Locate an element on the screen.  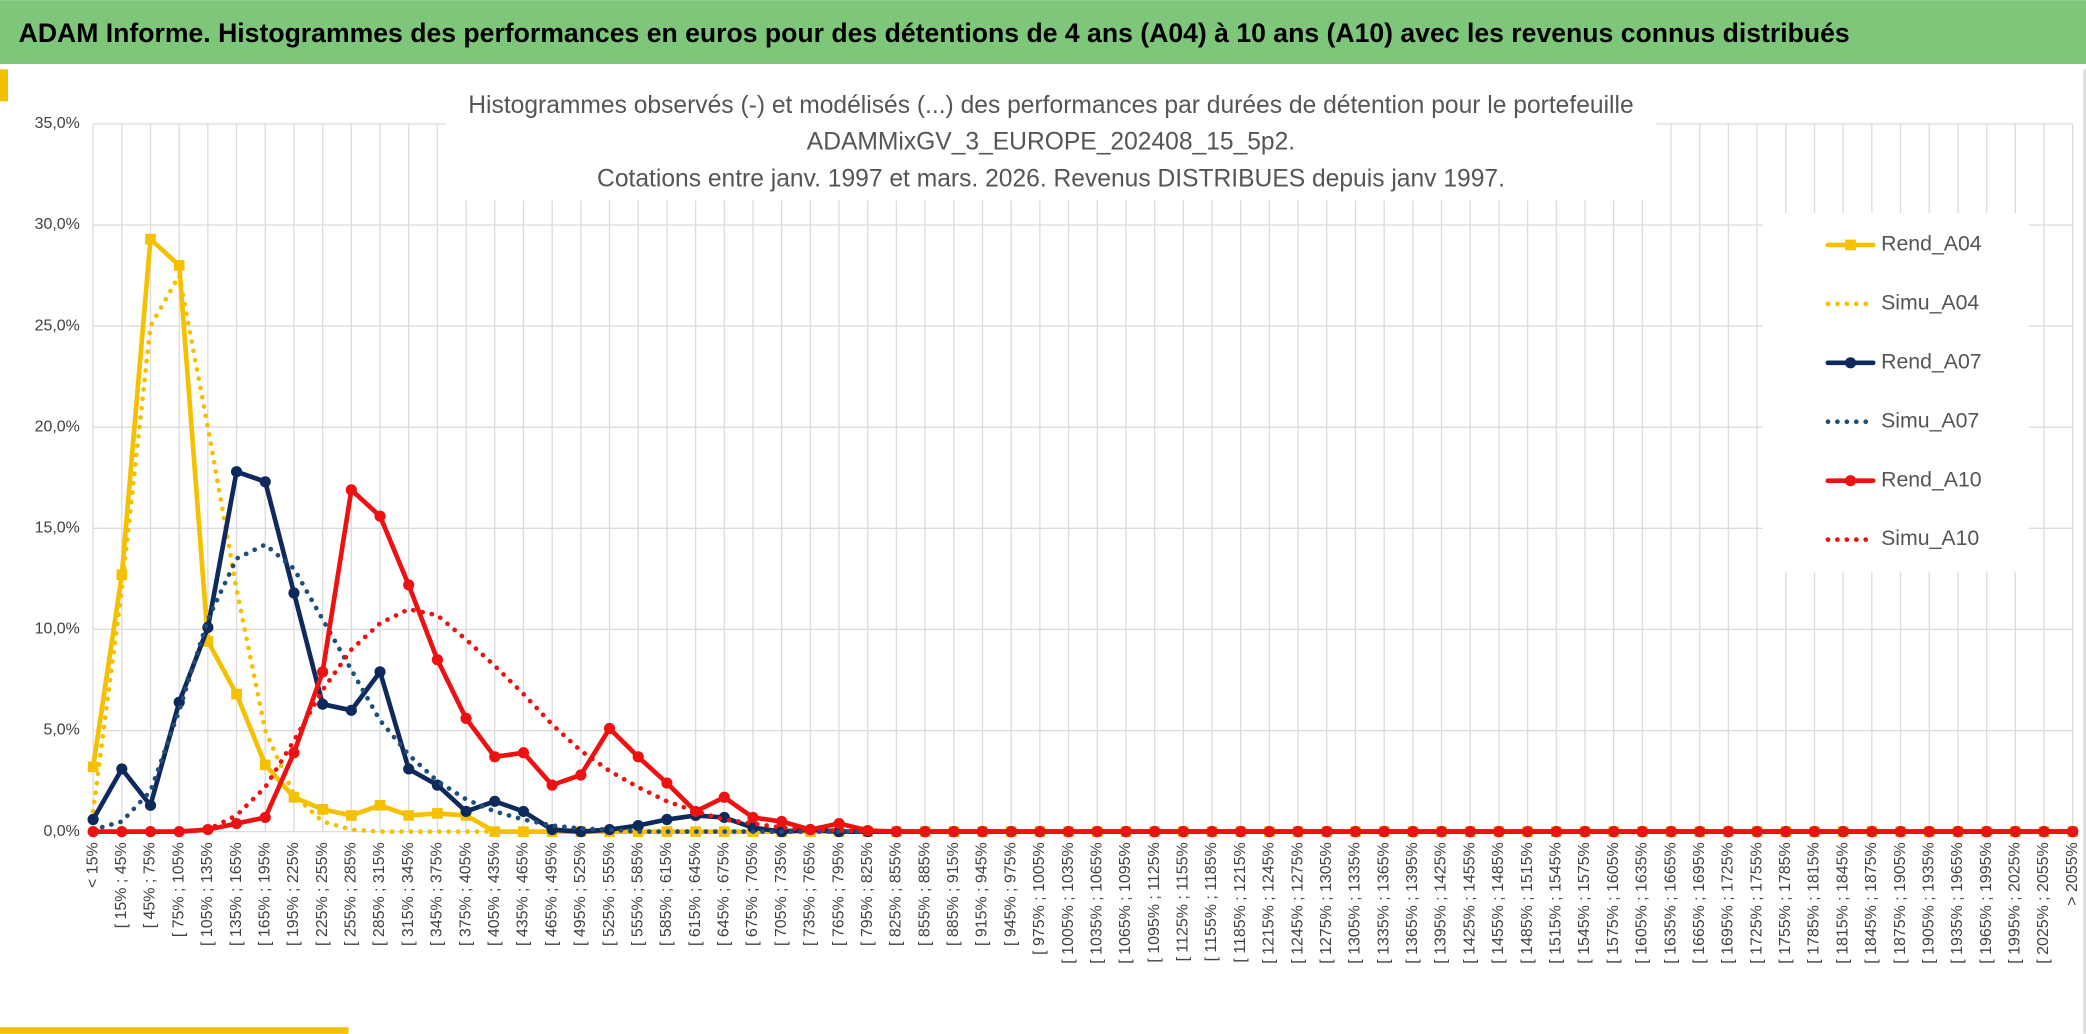
x-tick-label: [ 375% ; 405% is located at coordinates (465, 894).